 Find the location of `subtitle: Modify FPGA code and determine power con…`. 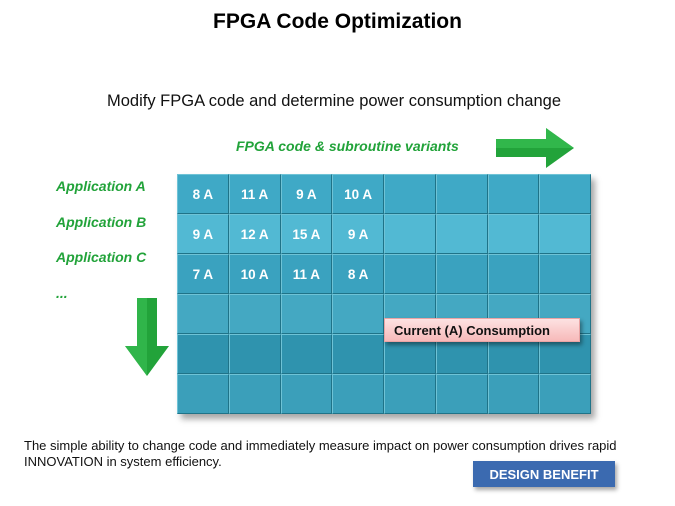

subtitle: Modify FPGA code and determine power con… is located at coordinates (333, 101).